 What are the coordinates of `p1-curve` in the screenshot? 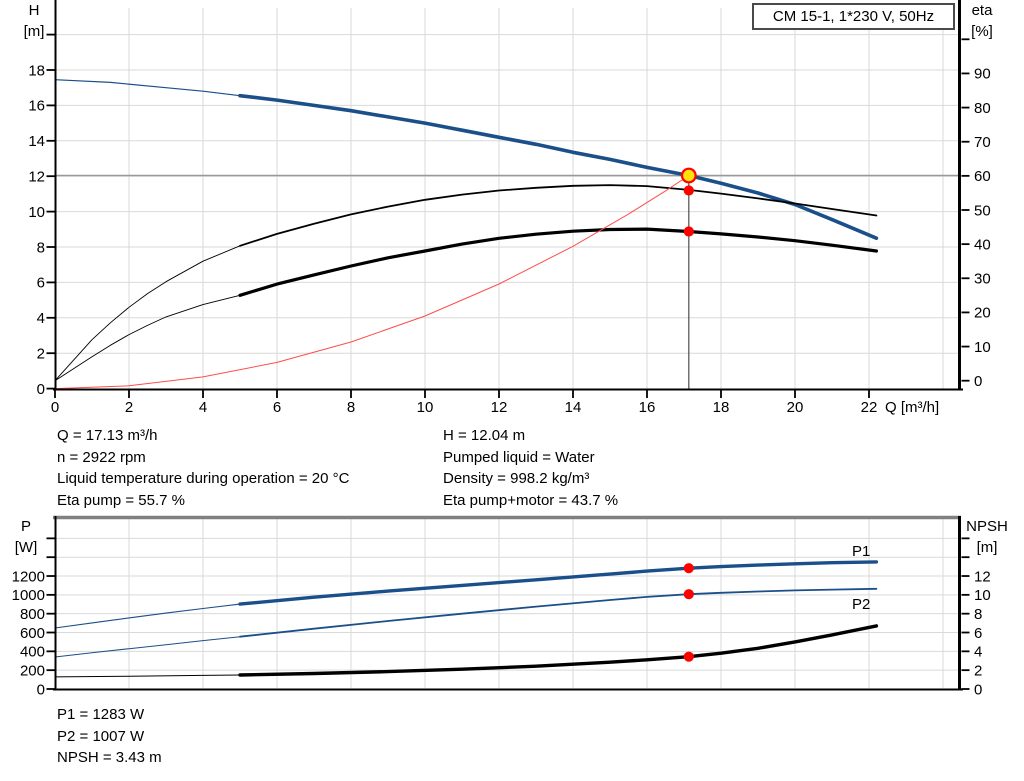 It's located at (466, 594).